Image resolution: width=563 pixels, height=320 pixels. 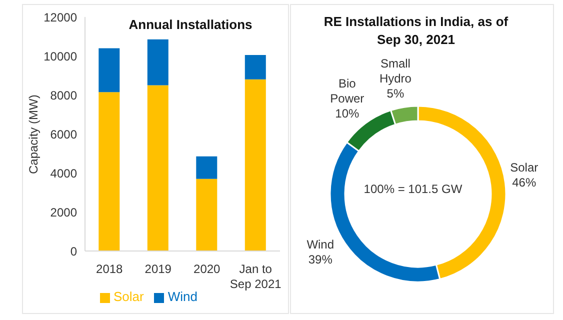 I want to click on y-axis-title: Capacity (MW), so click(x=33, y=134).